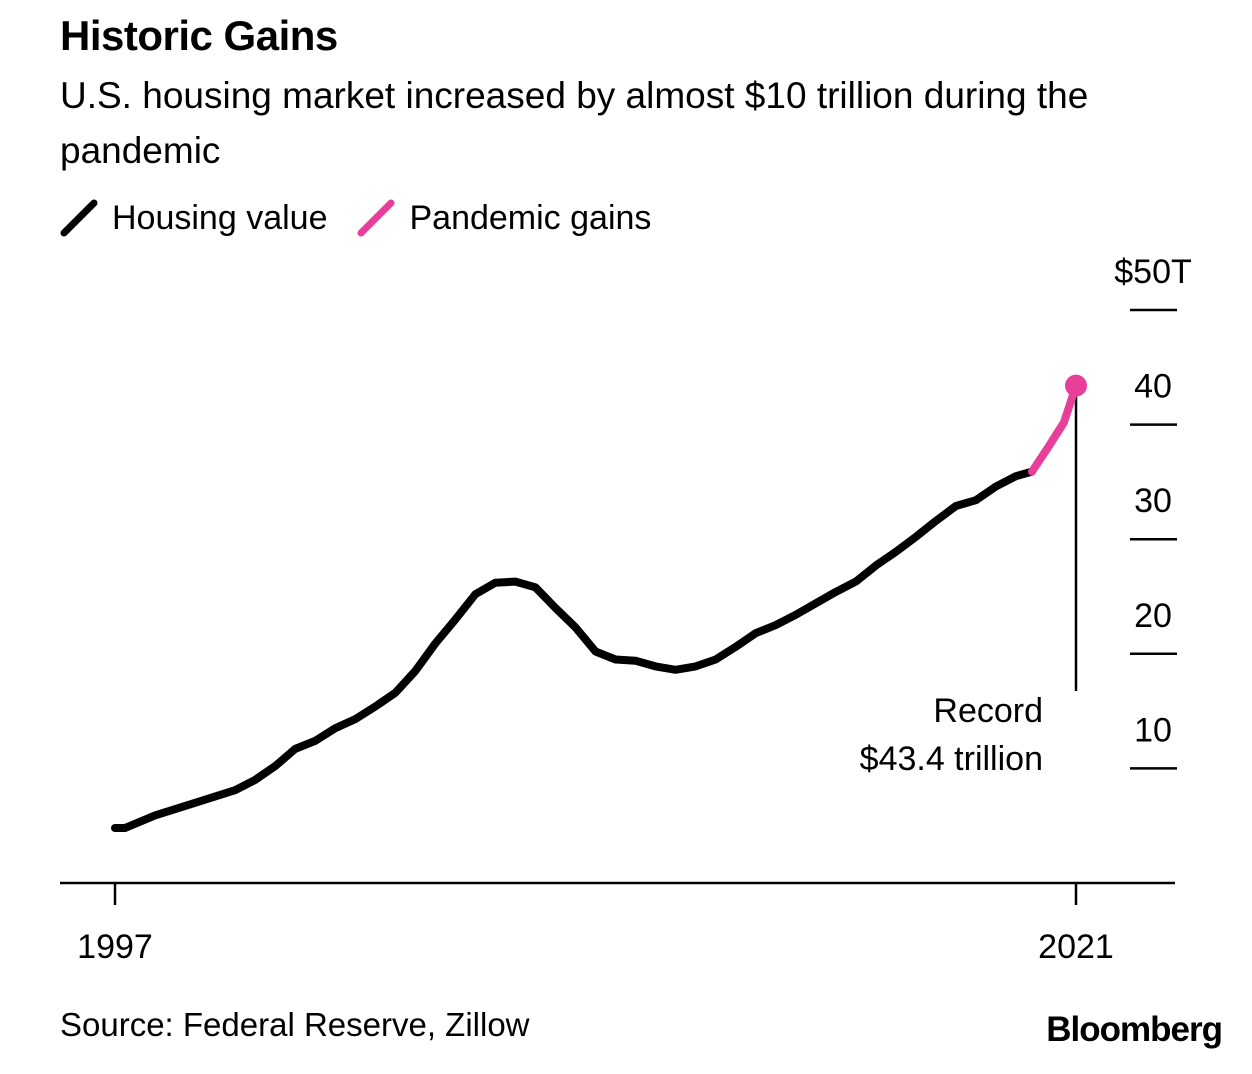 This screenshot has height=1074, width=1252. I want to click on record-annotation-label: Record, so click(988, 711).